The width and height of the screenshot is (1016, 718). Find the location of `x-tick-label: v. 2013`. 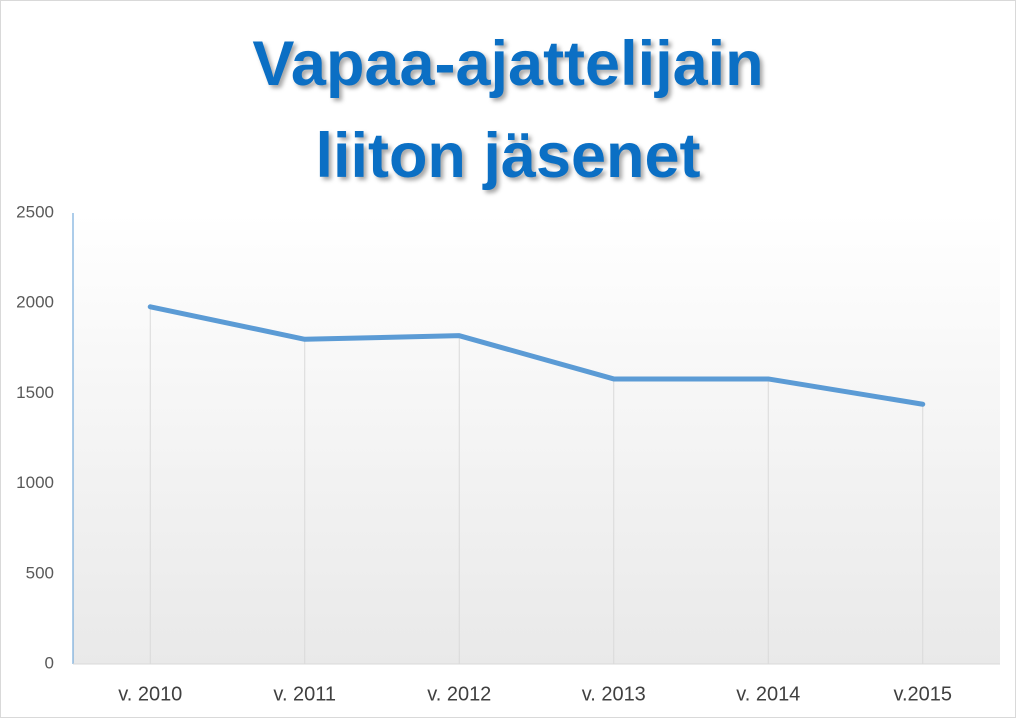

x-tick-label: v. 2013 is located at coordinates (614, 694).